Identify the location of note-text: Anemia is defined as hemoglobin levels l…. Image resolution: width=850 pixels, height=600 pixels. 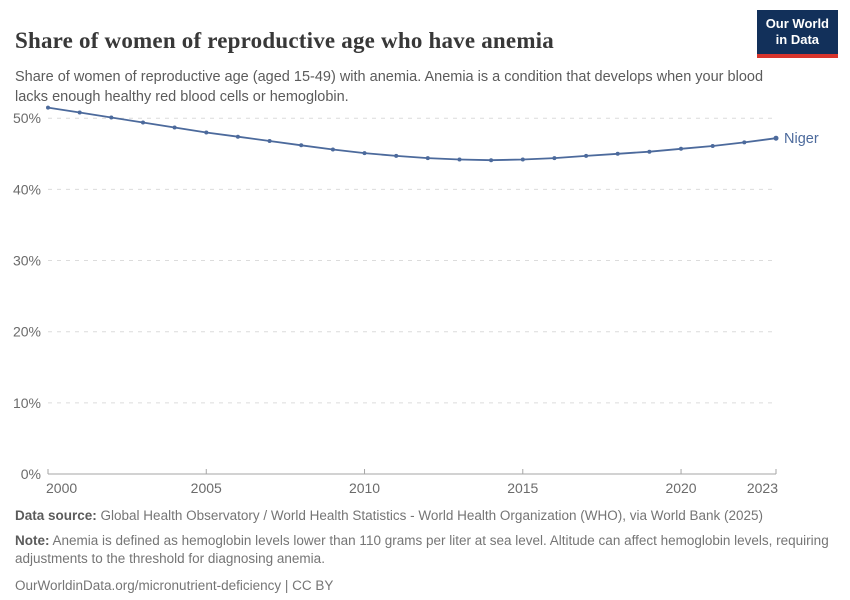
(422, 549).